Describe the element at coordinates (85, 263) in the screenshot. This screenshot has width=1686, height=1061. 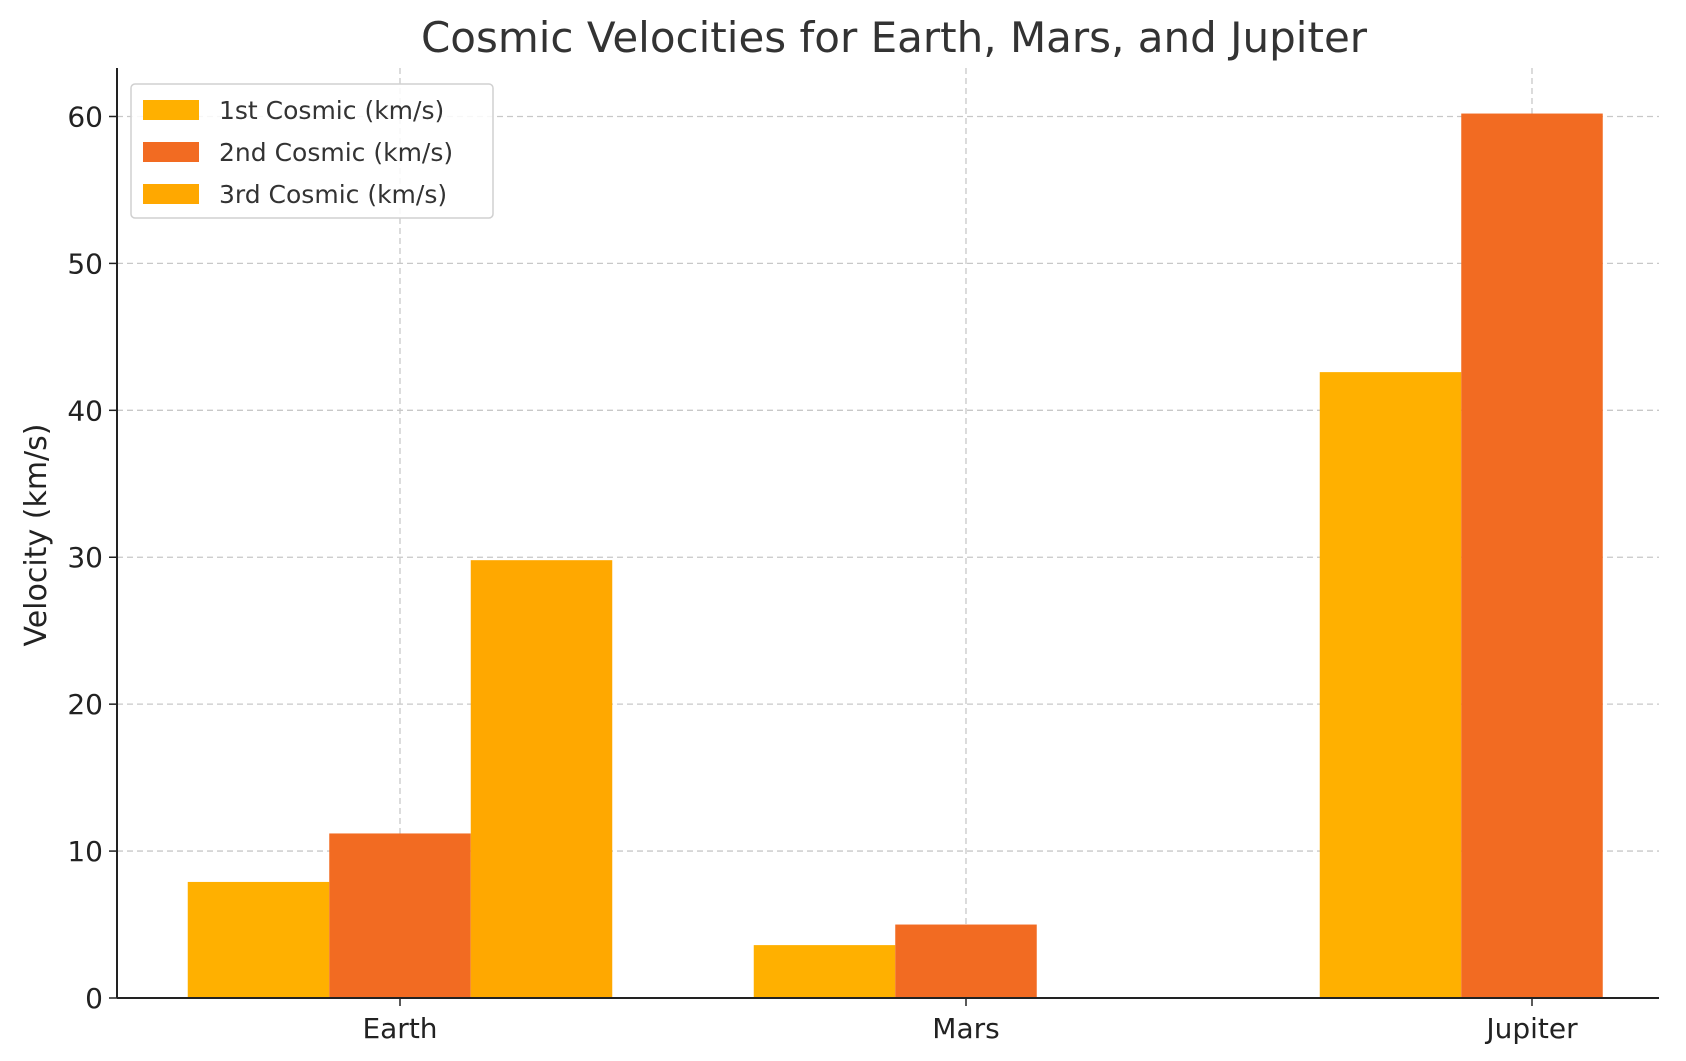
I see `y-tick-label: 50` at that location.